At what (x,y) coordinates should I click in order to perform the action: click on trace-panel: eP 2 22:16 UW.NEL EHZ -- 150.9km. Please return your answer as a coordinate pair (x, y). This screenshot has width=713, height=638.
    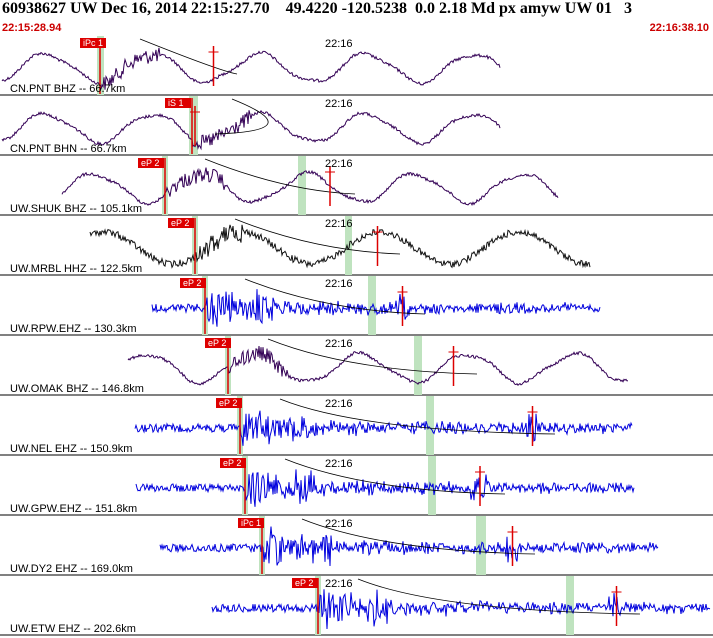
    Looking at the image, I should click on (356, 426).